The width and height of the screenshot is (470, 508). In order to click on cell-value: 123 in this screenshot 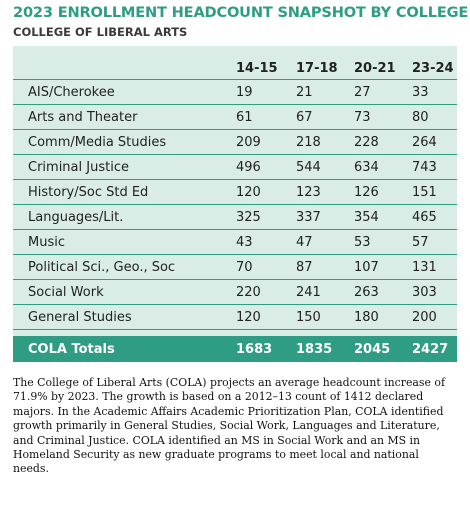, I will do `click(318, 192)`.